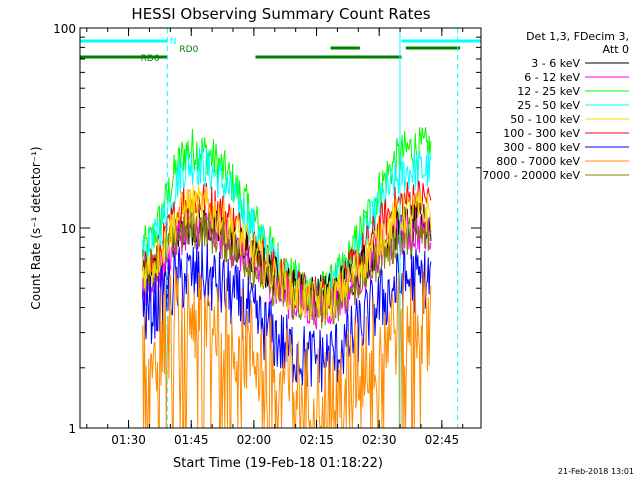  I want to click on chart-title: HESSI Observing Summary Count Rates, so click(280, 14).